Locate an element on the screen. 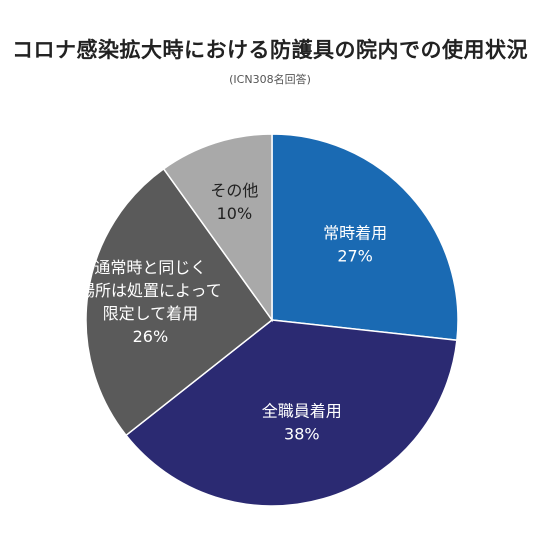 This screenshot has height=540, width=540. slice-category-label: その他 is located at coordinates (234, 190).